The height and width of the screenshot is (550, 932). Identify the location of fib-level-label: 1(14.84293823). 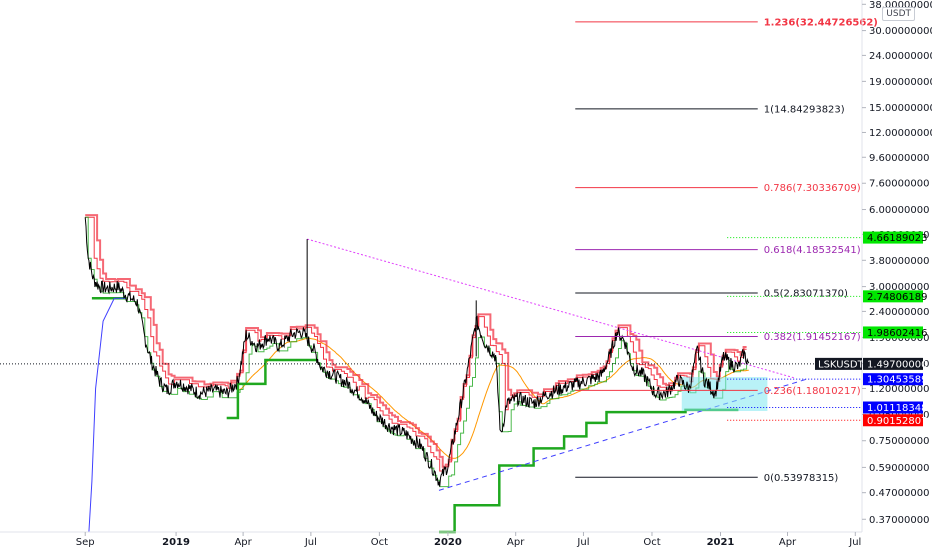
(804, 109).